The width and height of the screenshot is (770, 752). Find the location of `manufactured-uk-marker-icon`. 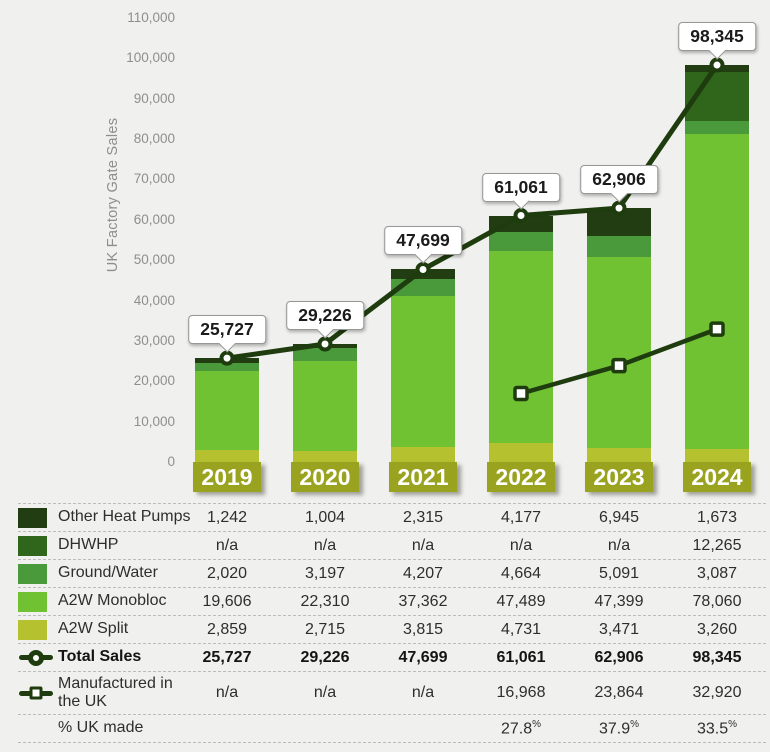

manufactured-uk-marker-icon is located at coordinates (36, 693).